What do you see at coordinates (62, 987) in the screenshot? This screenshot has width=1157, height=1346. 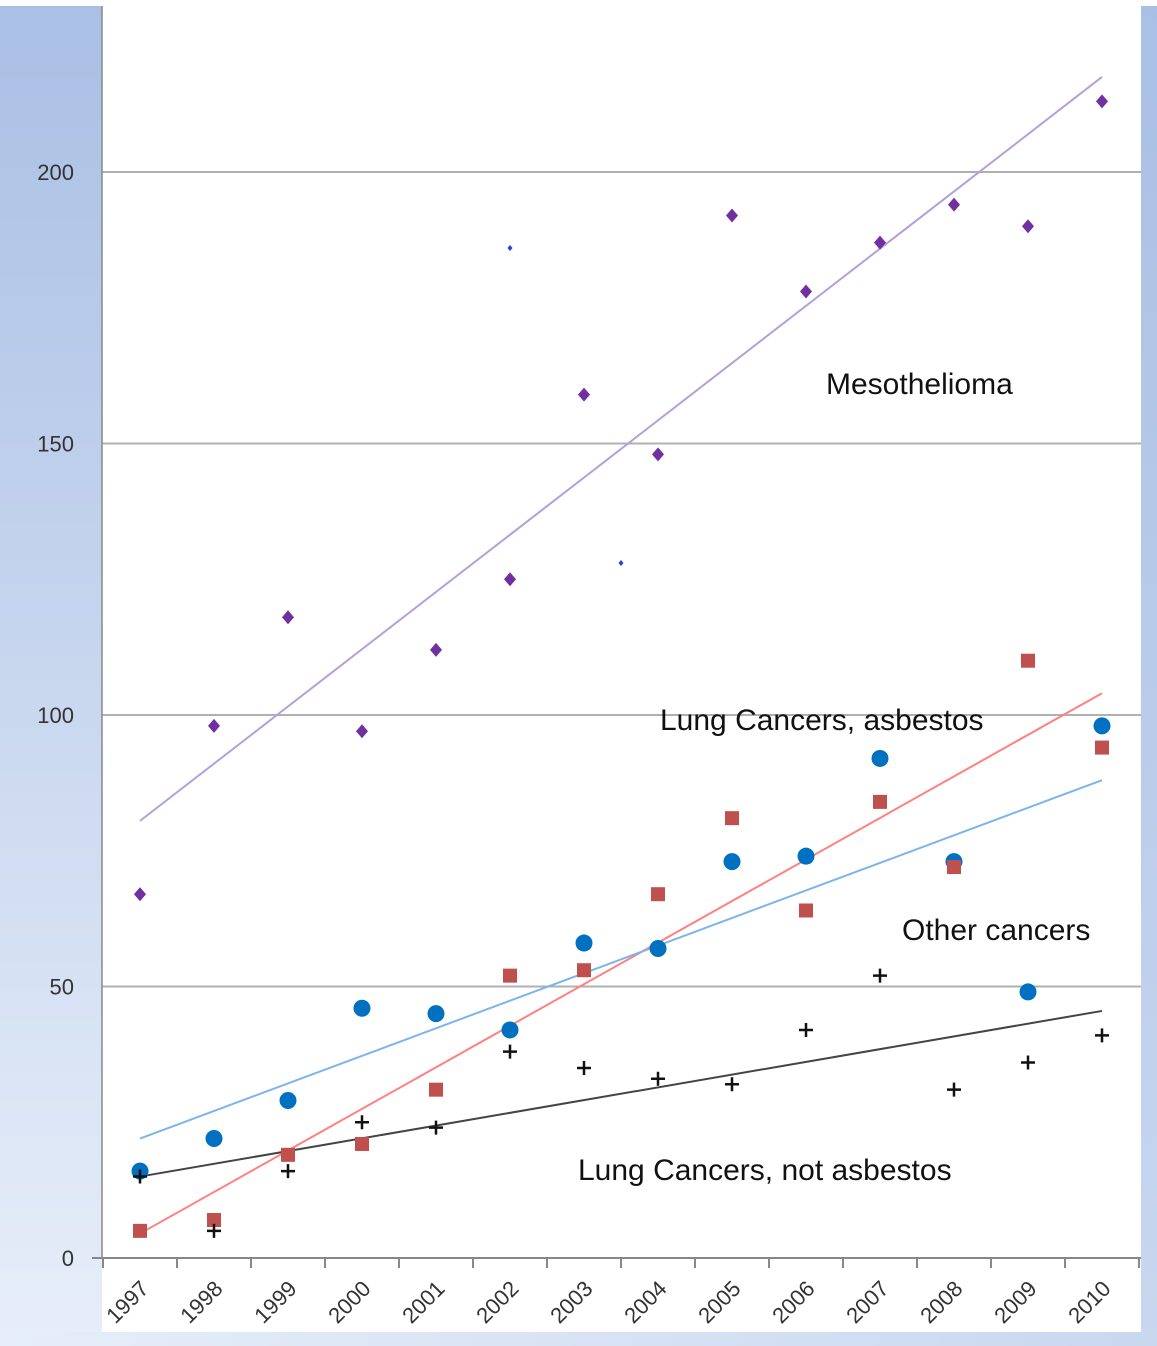 I see `y-tick-label: 50` at bounding box center [62, 987].